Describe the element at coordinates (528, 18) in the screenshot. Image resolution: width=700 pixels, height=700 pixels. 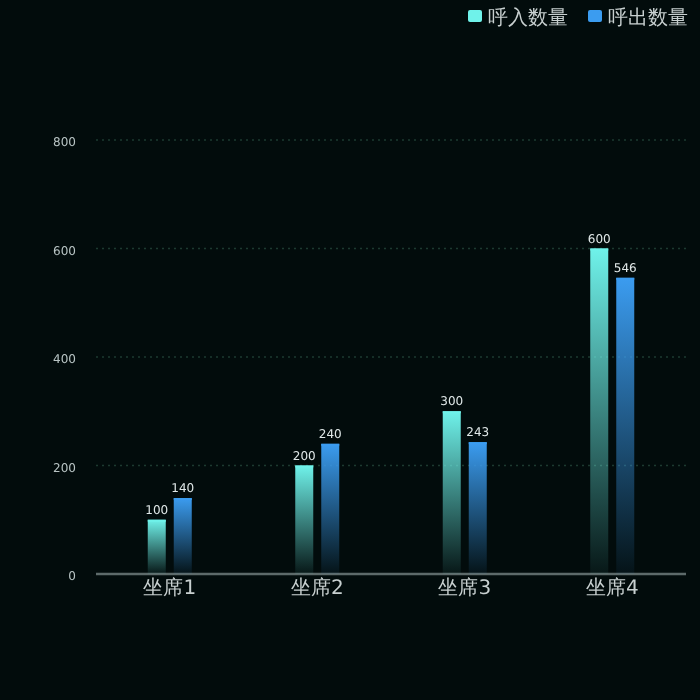
I see `legend-label: 呼入数量` at that location.